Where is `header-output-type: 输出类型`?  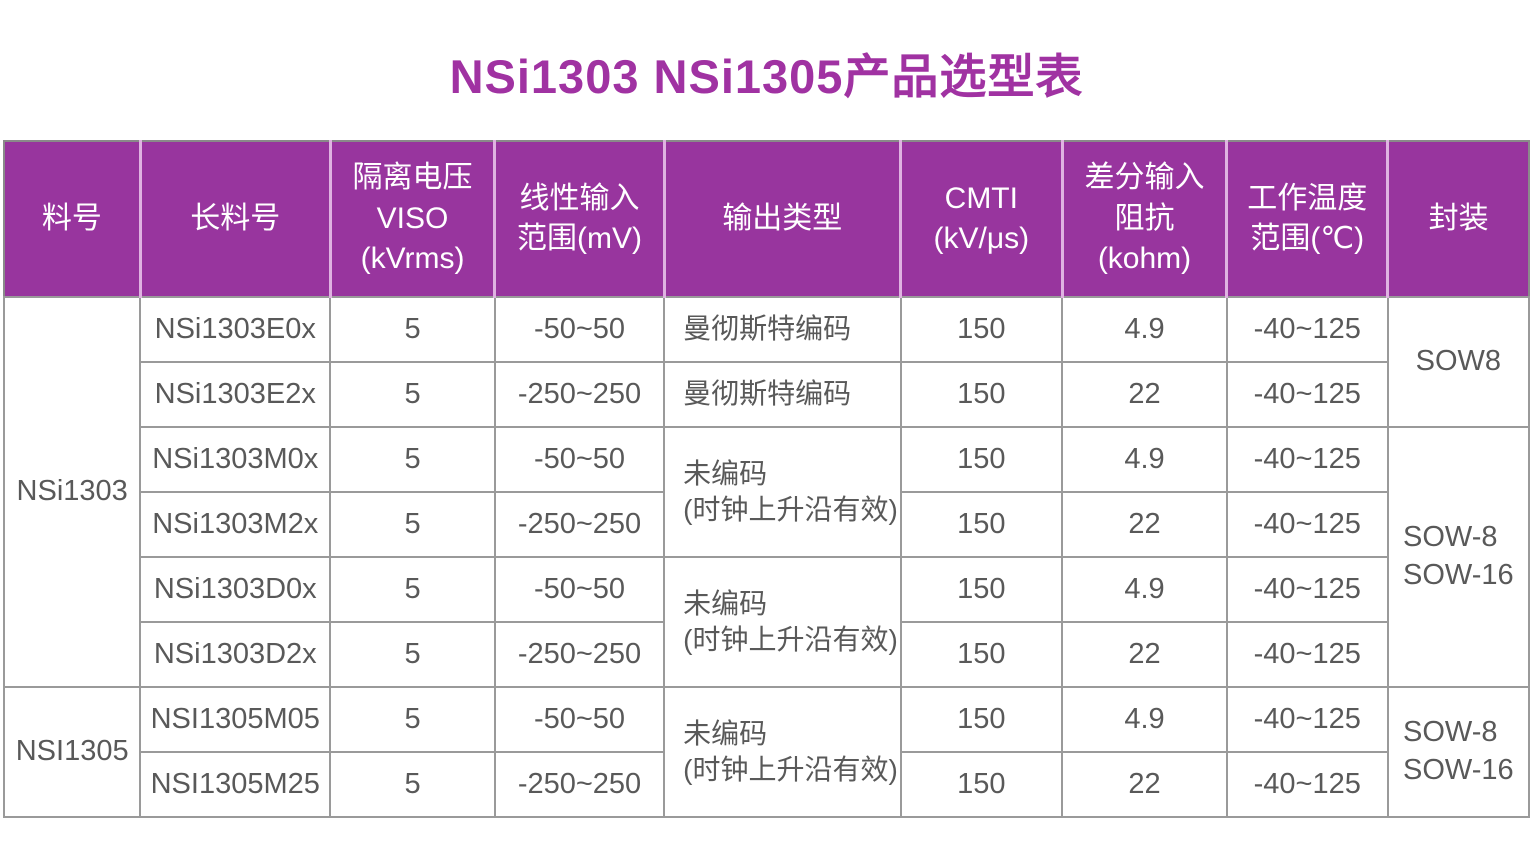 header-output-type: 输出类型 is located at coordinates (781, 219).